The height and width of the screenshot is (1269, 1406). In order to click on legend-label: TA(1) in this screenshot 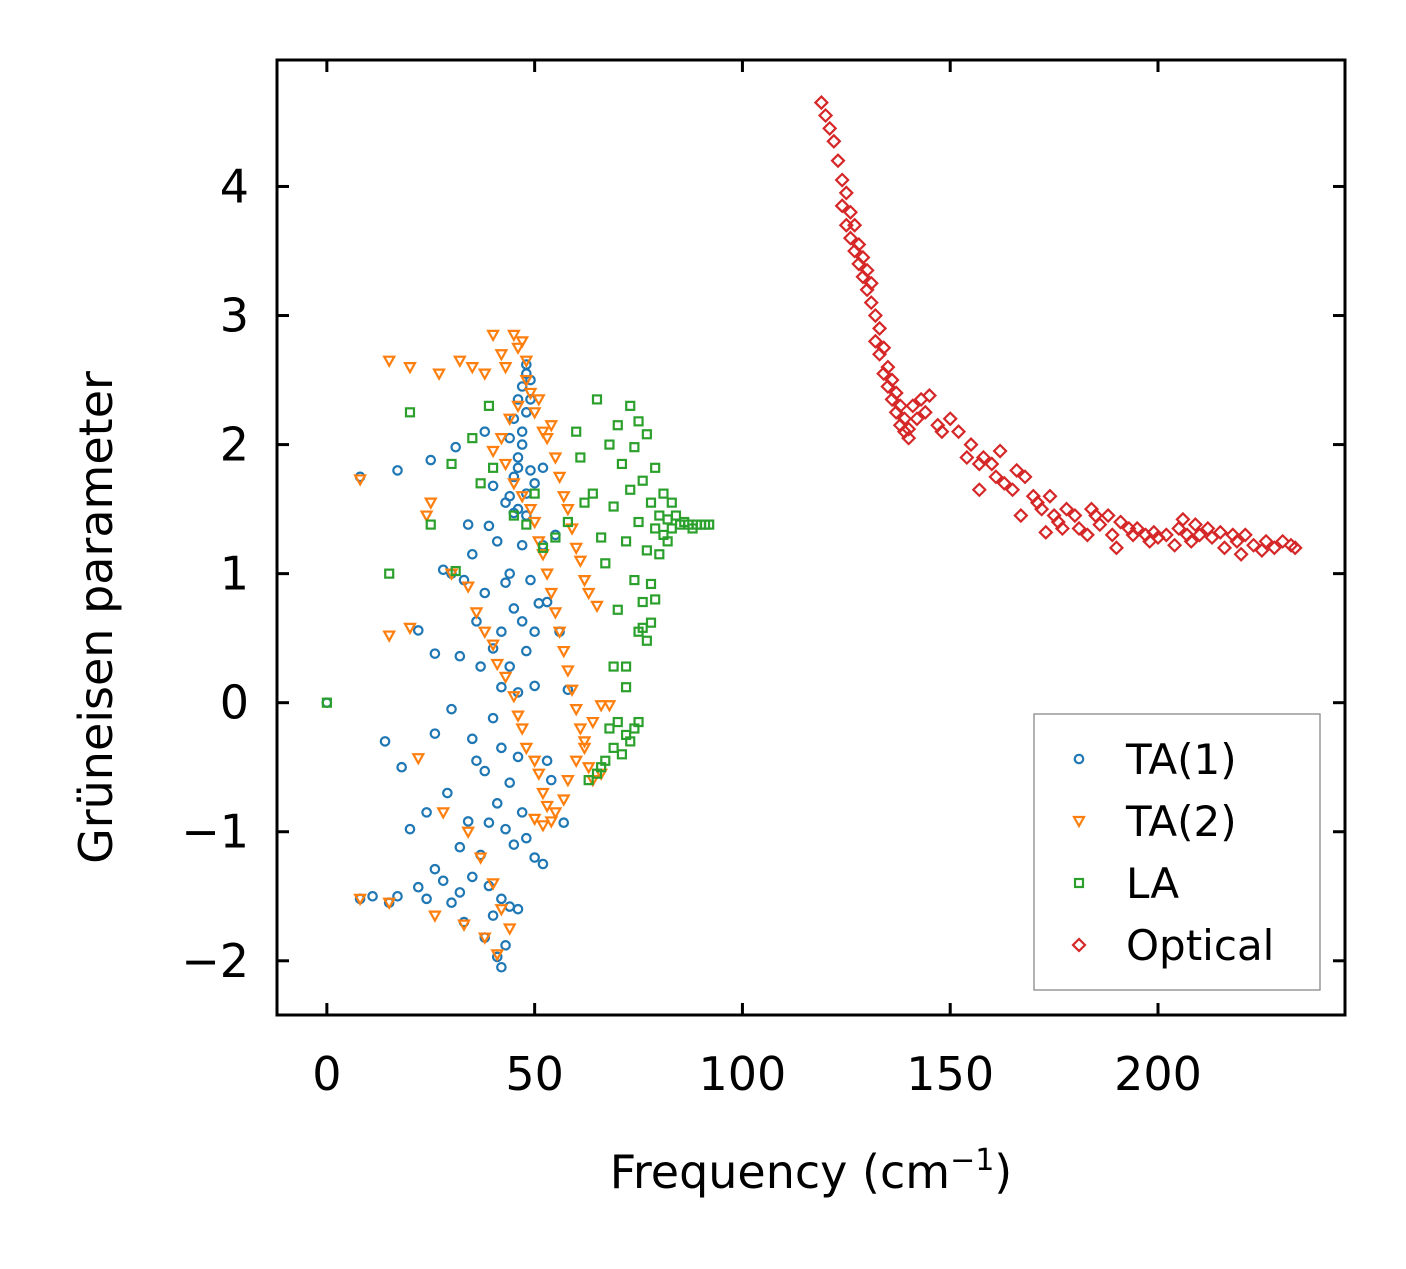, I will do `click(1181, 759)`.